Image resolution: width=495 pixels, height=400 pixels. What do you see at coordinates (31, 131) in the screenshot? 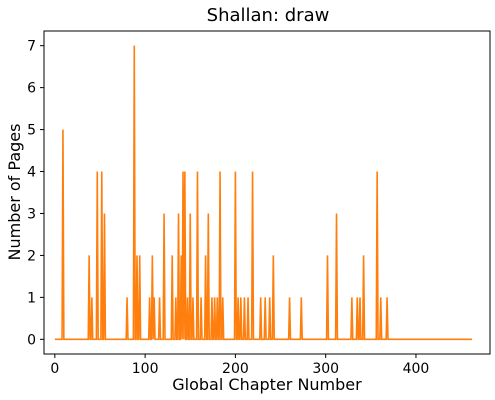
I see `y-tick-label: 5` at bounding box center [31, 131].